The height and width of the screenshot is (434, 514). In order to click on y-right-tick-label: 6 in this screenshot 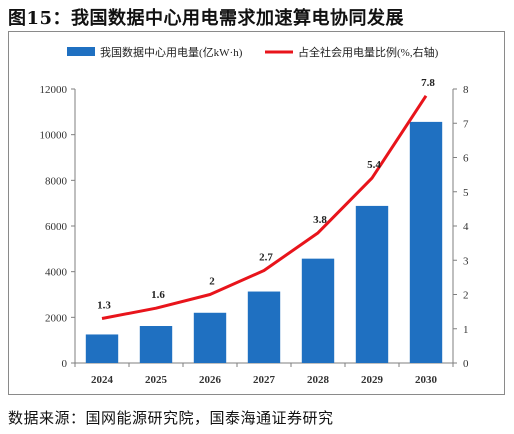, I will do `click(466, 159)`.